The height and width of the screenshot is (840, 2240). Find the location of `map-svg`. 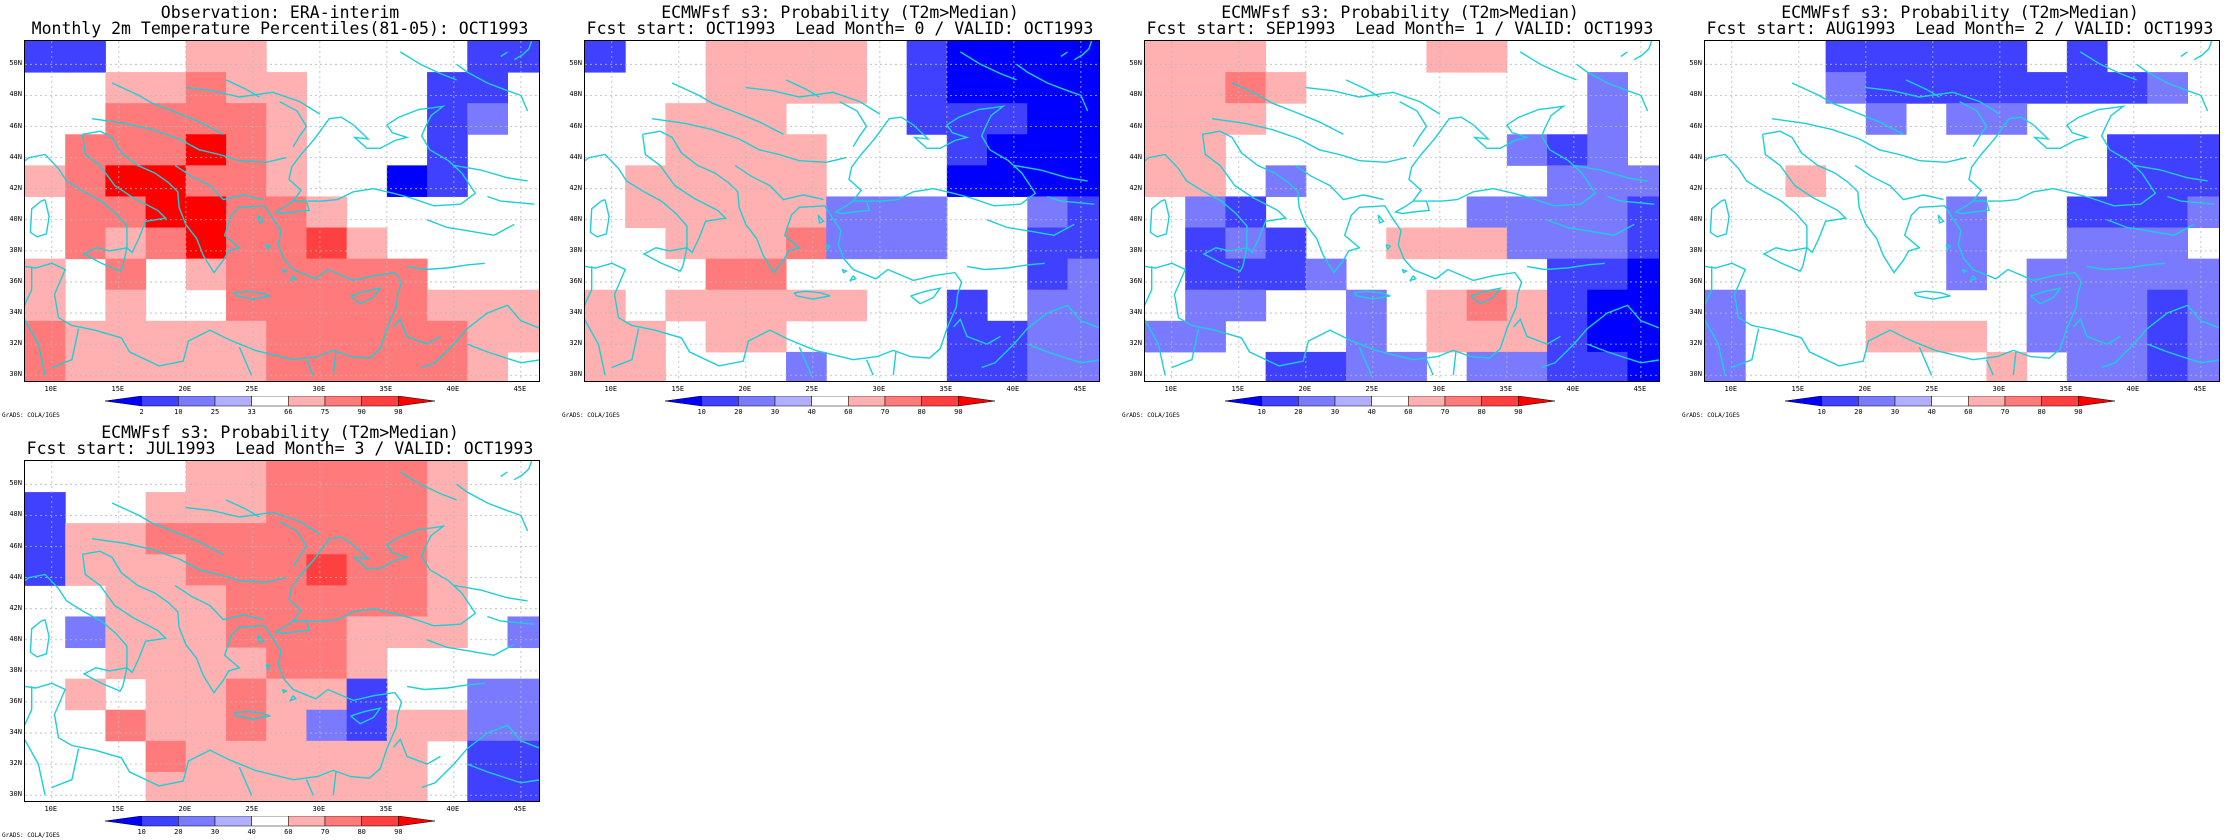

map-svg is located at coordinates (282, 211).